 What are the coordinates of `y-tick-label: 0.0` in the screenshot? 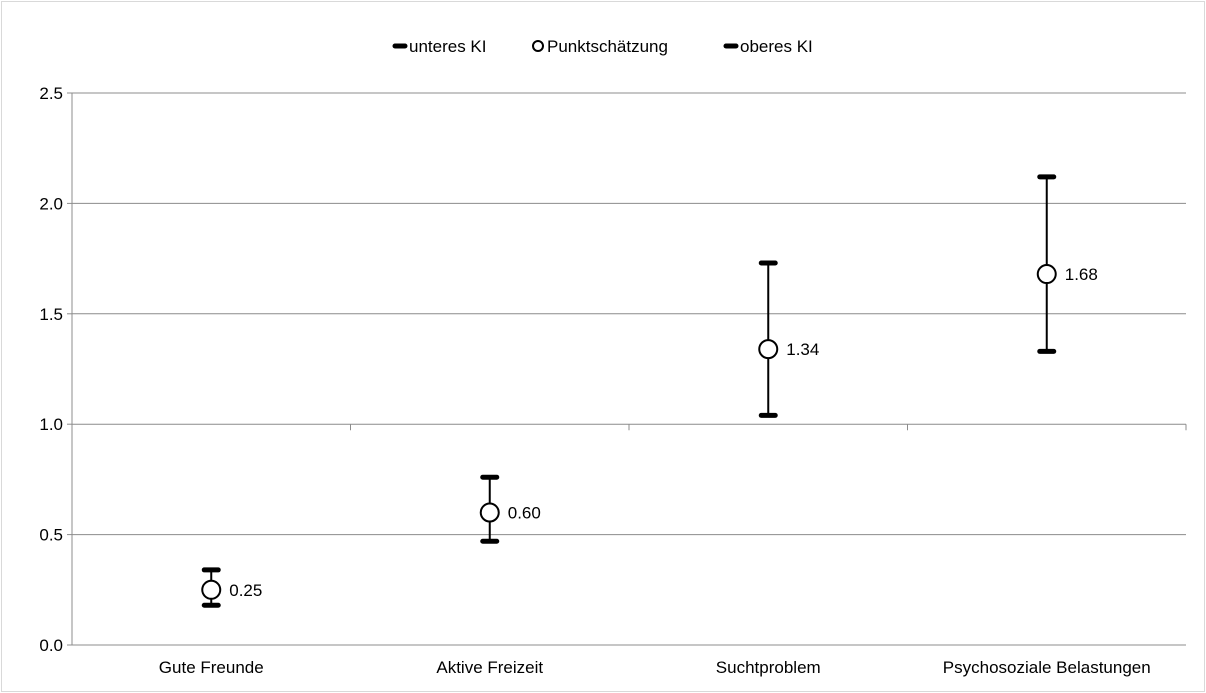 It's located at (51, 645).